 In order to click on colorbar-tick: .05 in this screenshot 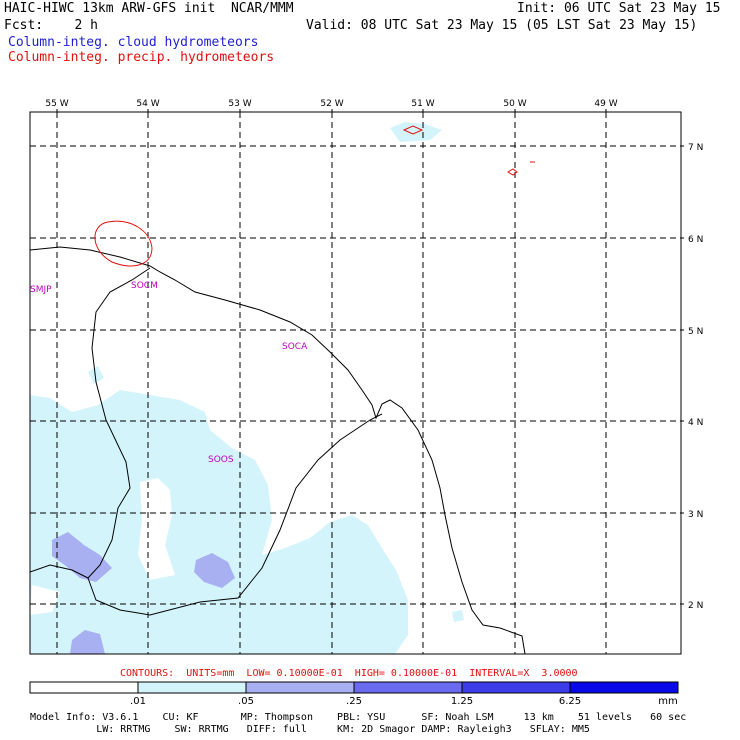, I will do `click(246, 701)`.